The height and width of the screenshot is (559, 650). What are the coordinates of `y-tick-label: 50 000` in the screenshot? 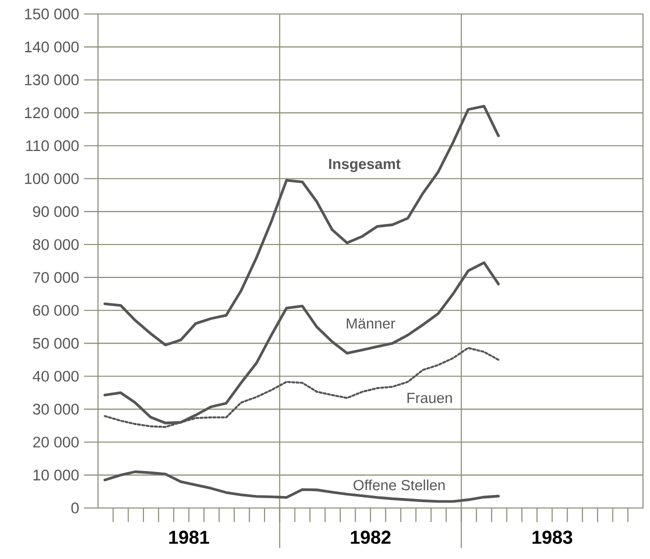 It's located at (55, 343).